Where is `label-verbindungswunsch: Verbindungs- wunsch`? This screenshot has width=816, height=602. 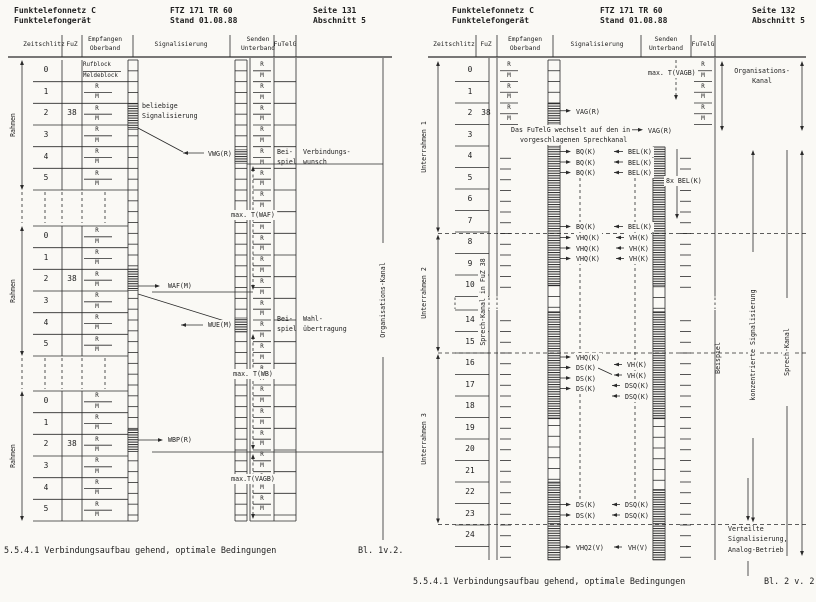
label-verbindungswunsch: Verbindungs- wunsch is located at coordinates (327, 156).